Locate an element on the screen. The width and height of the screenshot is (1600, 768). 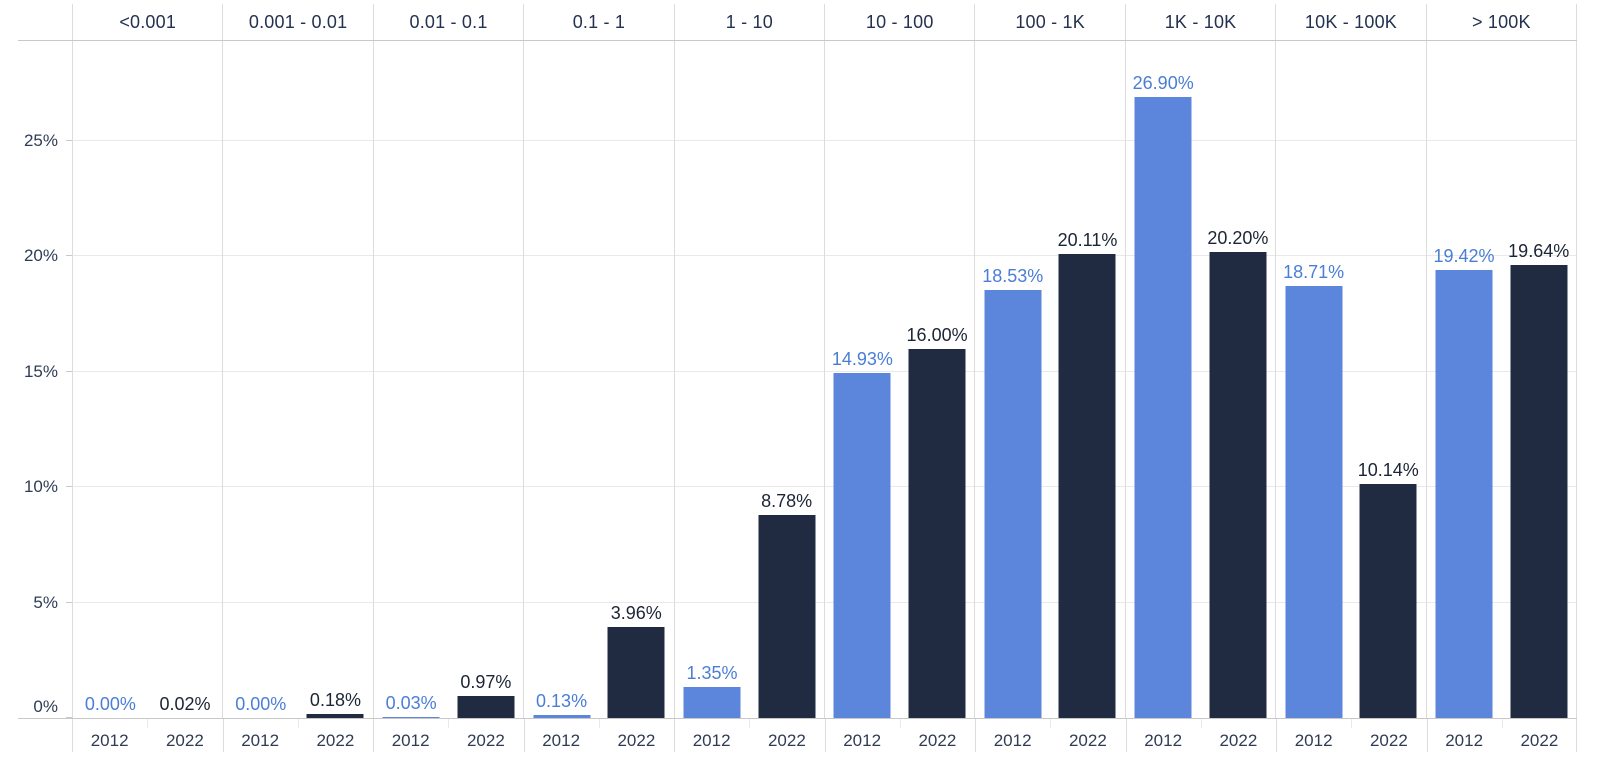
category-group: 26.90% 20.20% is located at coordinates (1200, 379).